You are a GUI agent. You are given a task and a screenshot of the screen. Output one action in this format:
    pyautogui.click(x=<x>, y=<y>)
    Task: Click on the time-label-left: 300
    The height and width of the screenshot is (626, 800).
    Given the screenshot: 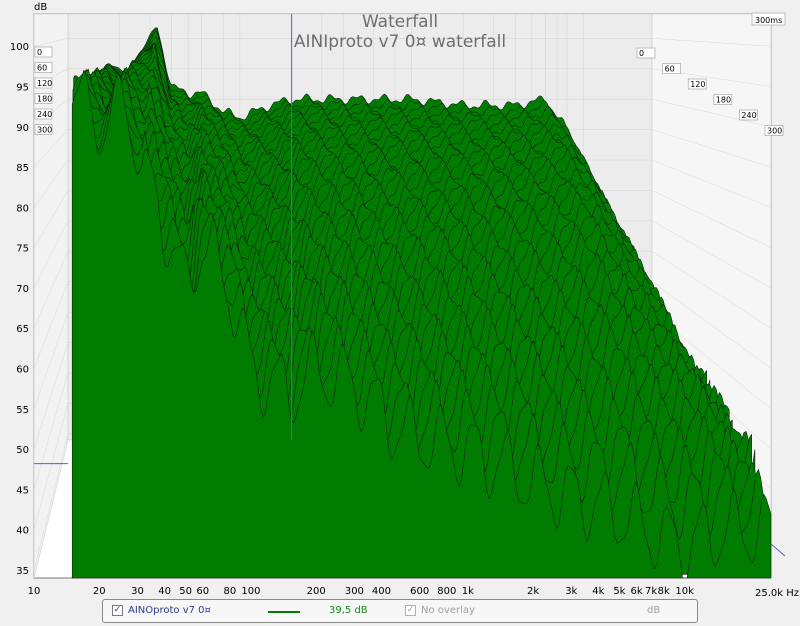 What is the action you would take?
    pyautogui.click(x=44, y=130)
    